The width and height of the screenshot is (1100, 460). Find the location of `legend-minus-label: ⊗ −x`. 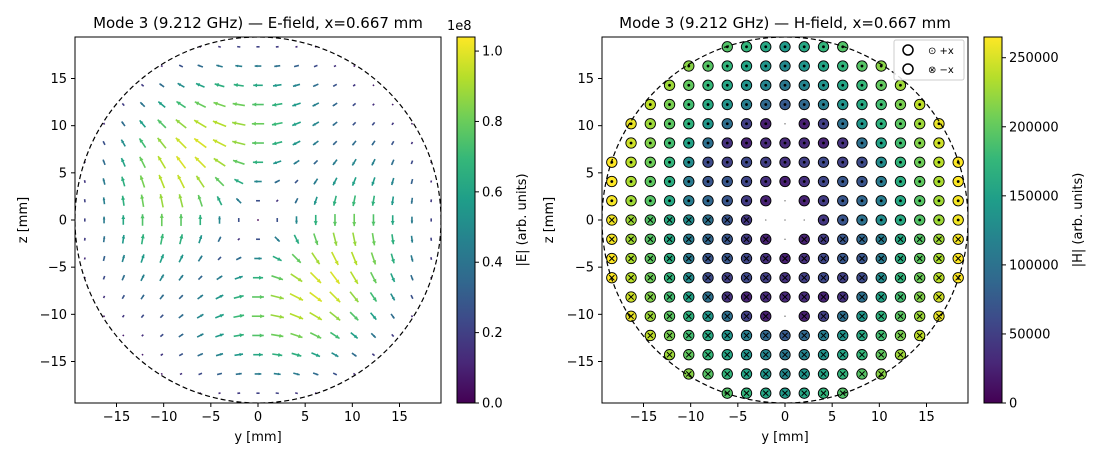

legend-minus-label: ⊗ −x is located at coordinates (941, 70).